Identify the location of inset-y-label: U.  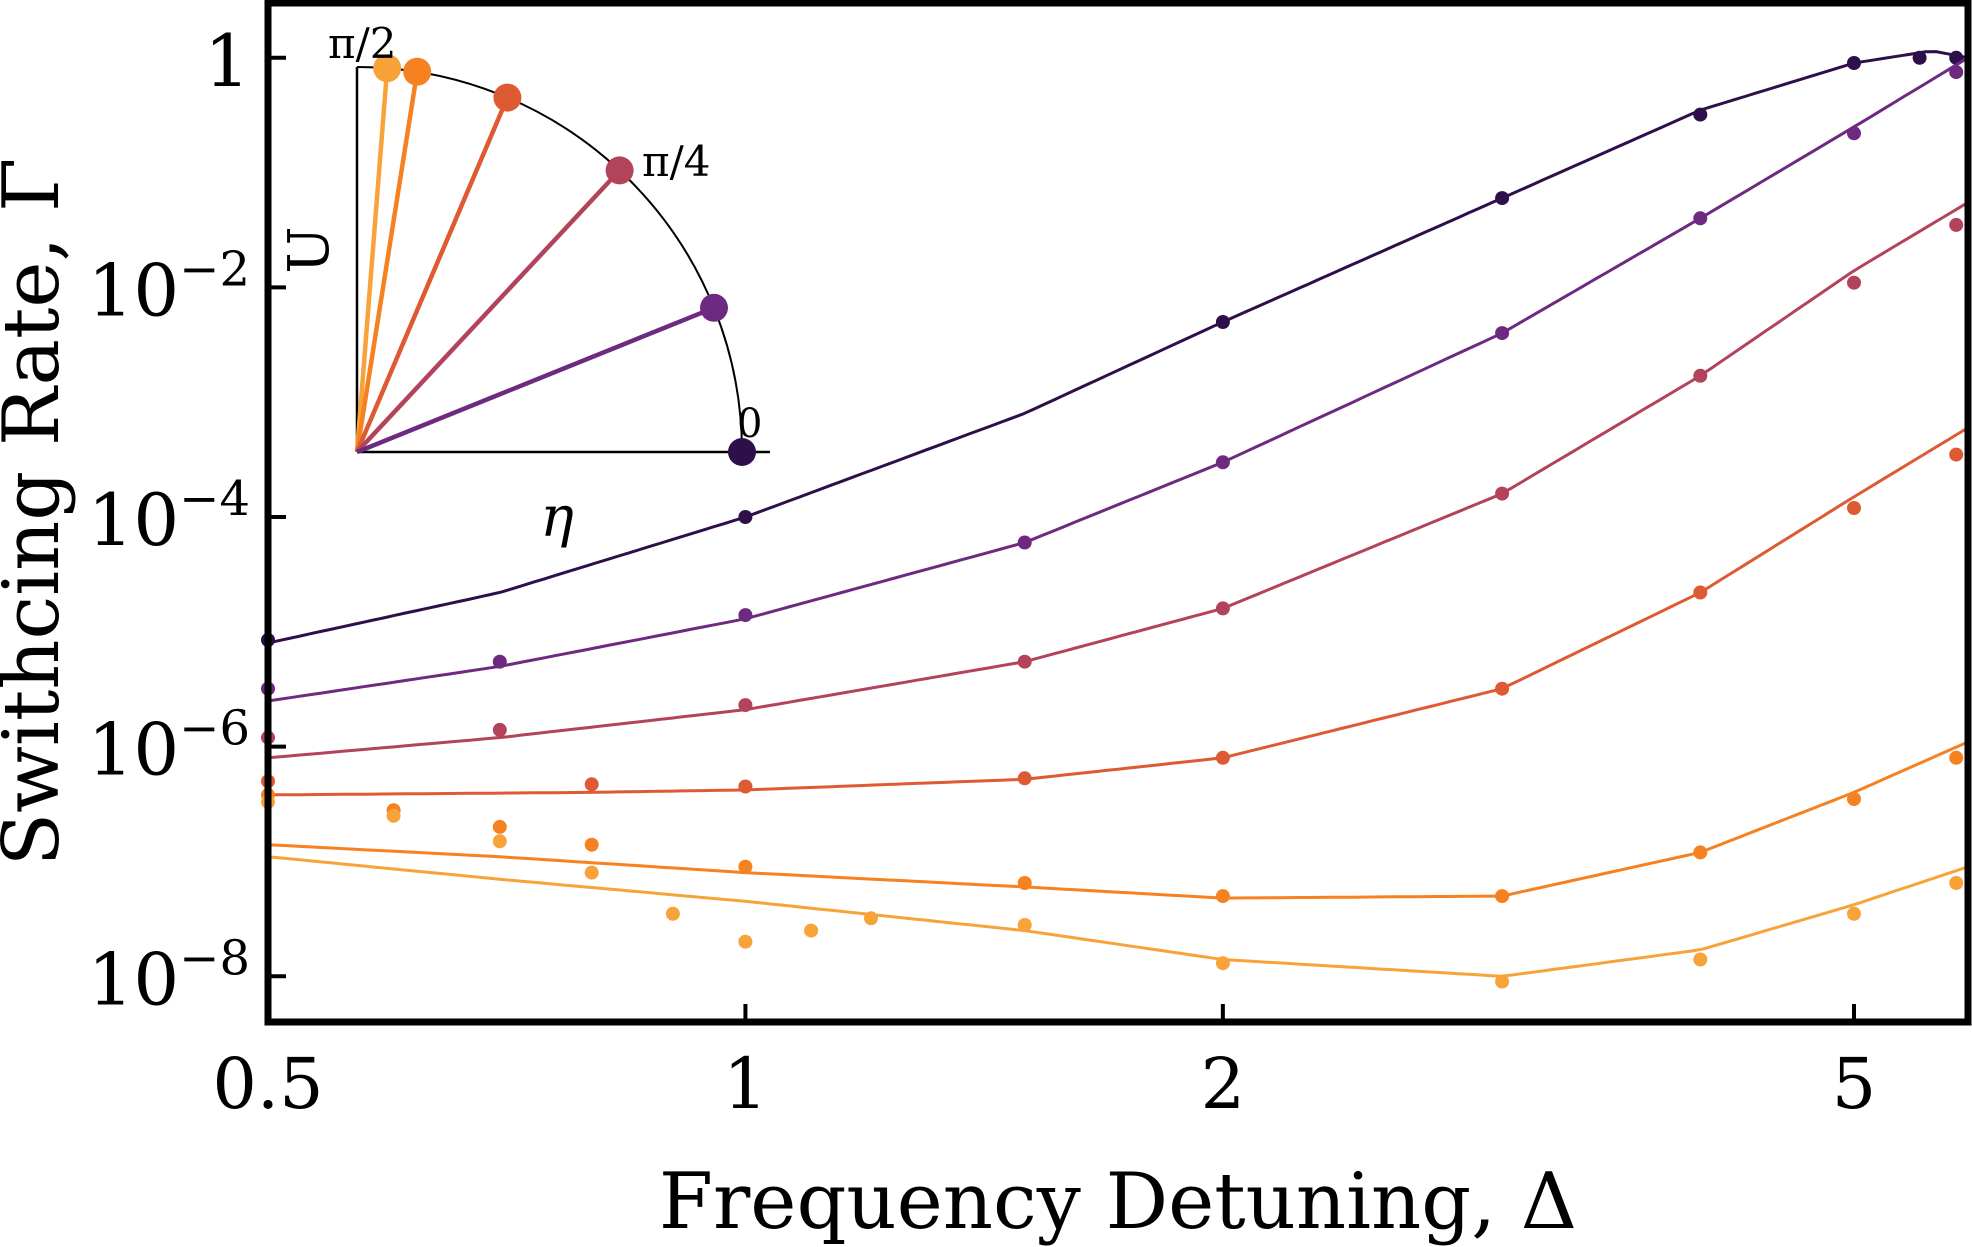
(309, 249).